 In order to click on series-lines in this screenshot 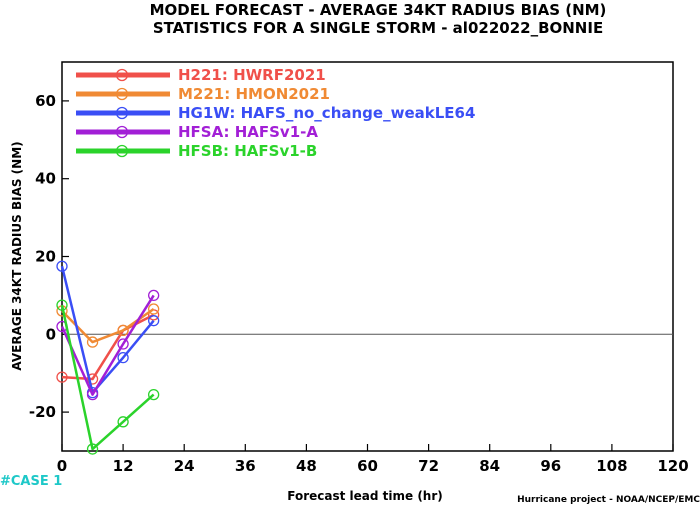, I will do `click(108, 357)`.